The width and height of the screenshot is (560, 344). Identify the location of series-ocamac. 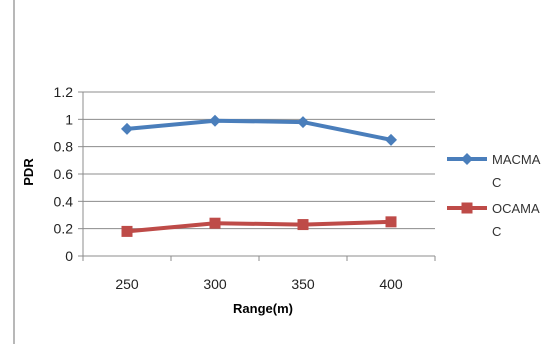
(259, 226).